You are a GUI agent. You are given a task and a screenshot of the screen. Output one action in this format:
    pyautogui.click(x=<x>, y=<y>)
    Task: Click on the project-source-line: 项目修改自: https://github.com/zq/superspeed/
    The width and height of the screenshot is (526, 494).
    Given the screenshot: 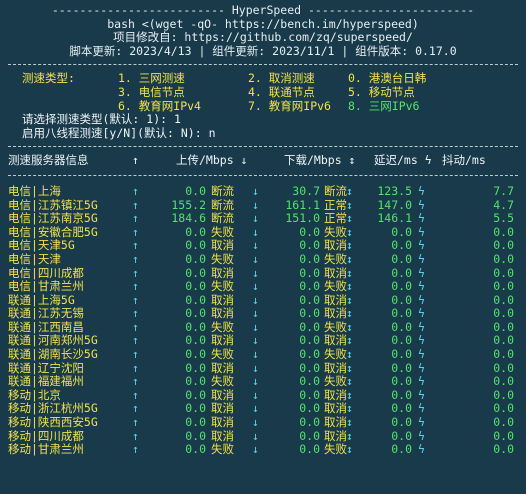 What is the action you would take?
    pyautogui.click(x=263, y=38)
    